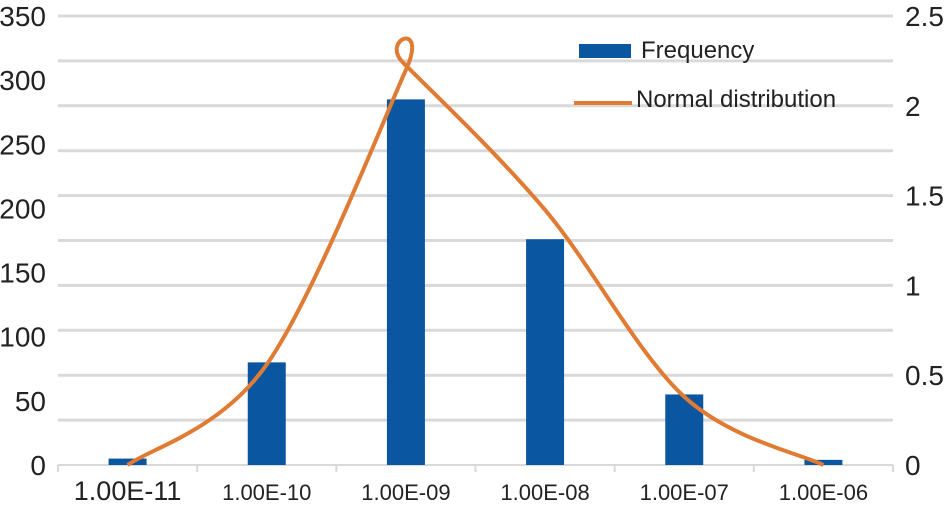 This screenshot has height=529, width=946. What do you see at coordinates (697, 50) in the screenshot?
I see `legend-label-frequency: Frequency` at bounding box center [697, 50].